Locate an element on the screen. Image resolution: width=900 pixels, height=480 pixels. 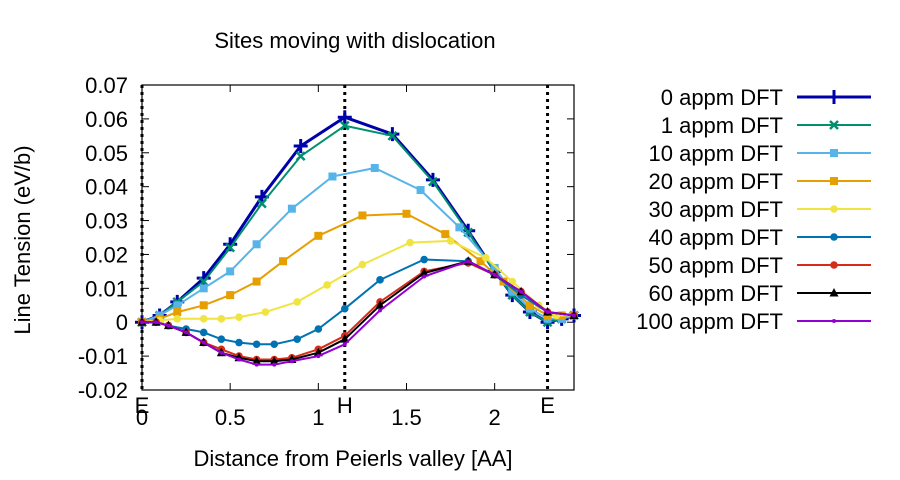
x-axis-label: Distance from Peierls valley [AA] is located at coordinates (352, 458).